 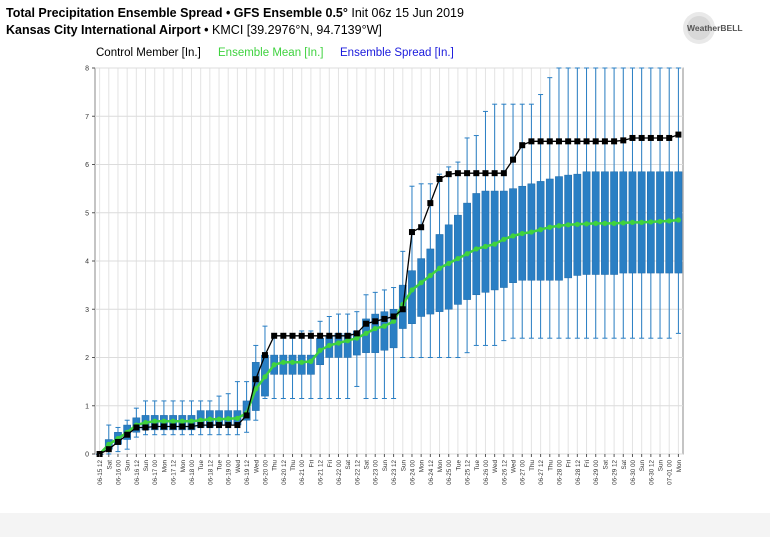 What do you see at coordinates (348, 465) in the screenshot?
I see `x-tick-label: Sat` at bounding box center [348, 465].